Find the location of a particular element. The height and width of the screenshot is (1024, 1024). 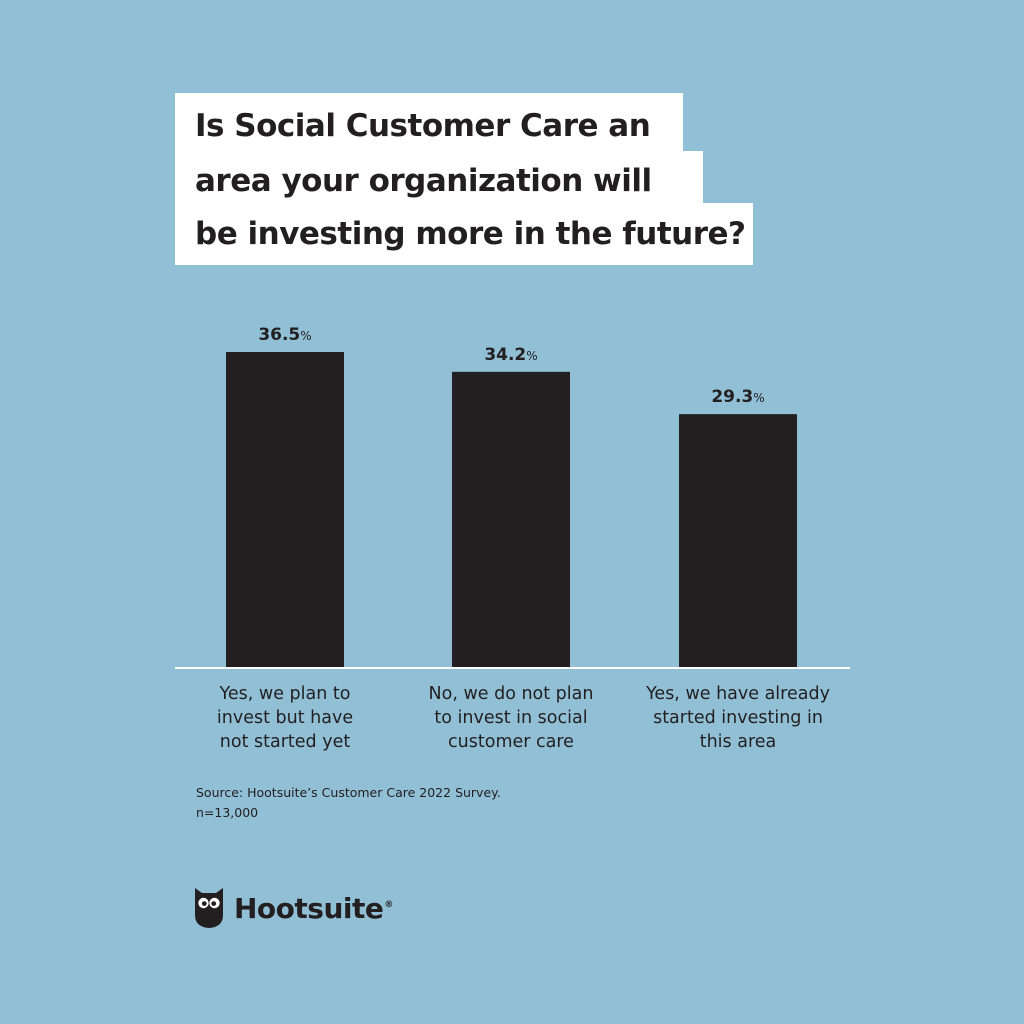

title-line-2: area your organization will is located at coordinates (439, 181).